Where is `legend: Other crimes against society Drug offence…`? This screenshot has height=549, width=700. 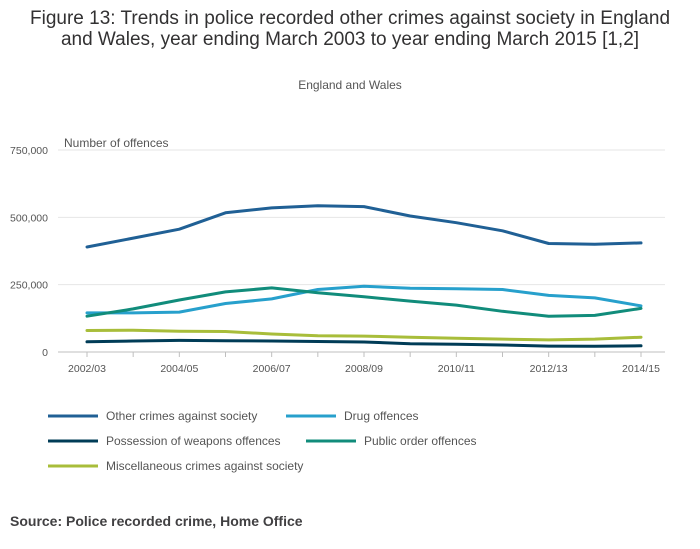 legend: Other crimes against society Drug offence… is located at coordinates (262, 441).